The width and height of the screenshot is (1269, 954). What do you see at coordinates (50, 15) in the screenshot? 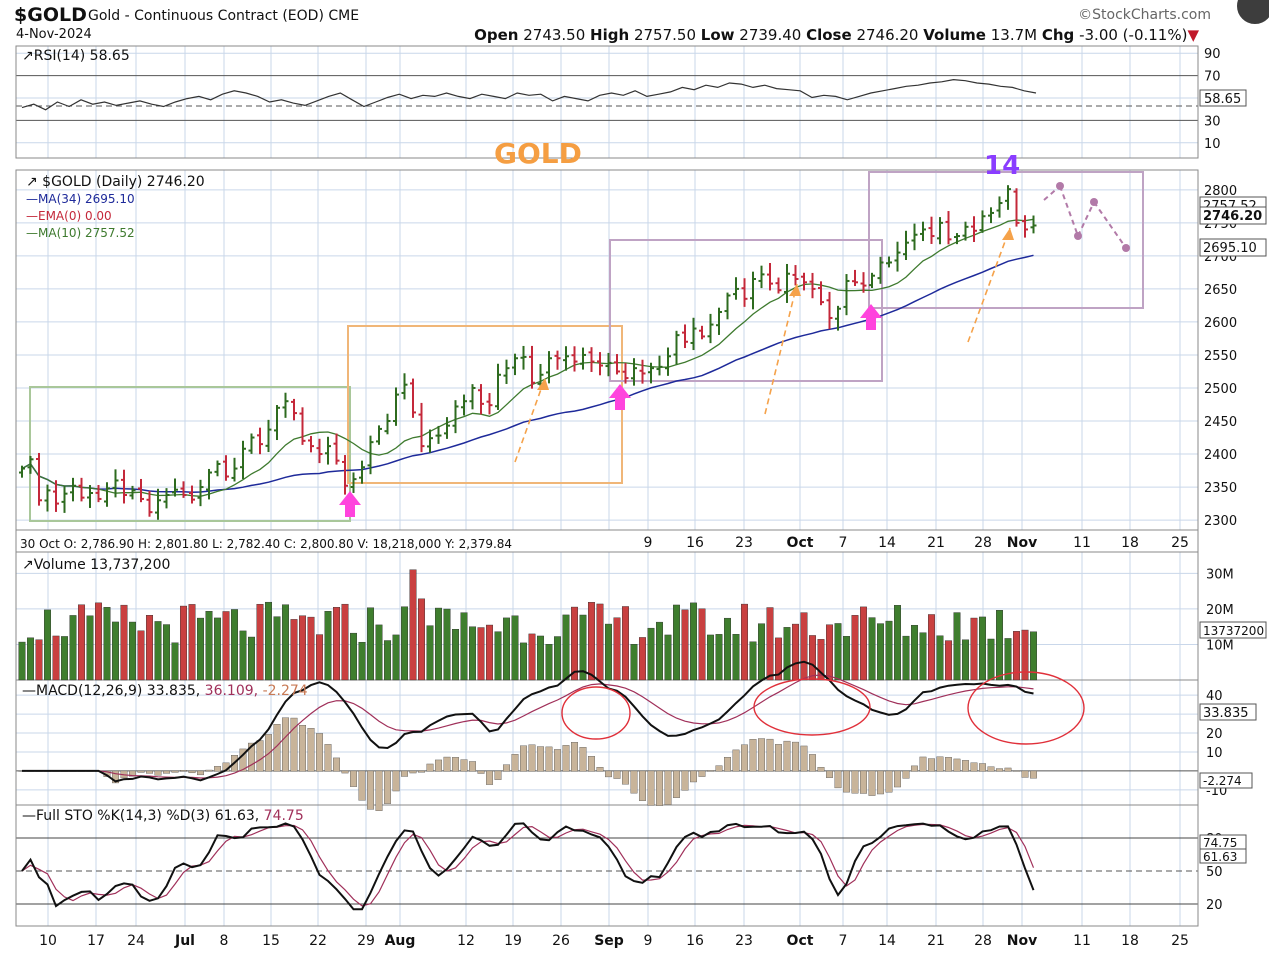
I see `symbol-title: $GOLD` at bounding box center [50, 15].